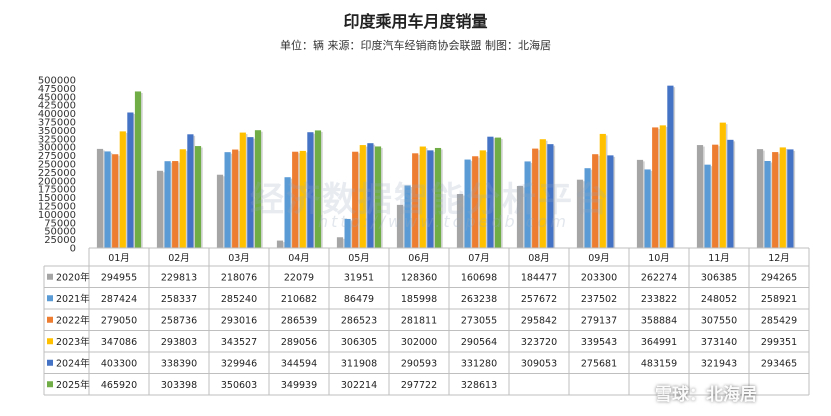 The height and width of the screenshot is (416, 831). I want to click on table-cell-value: 290564, so click(479, 342).